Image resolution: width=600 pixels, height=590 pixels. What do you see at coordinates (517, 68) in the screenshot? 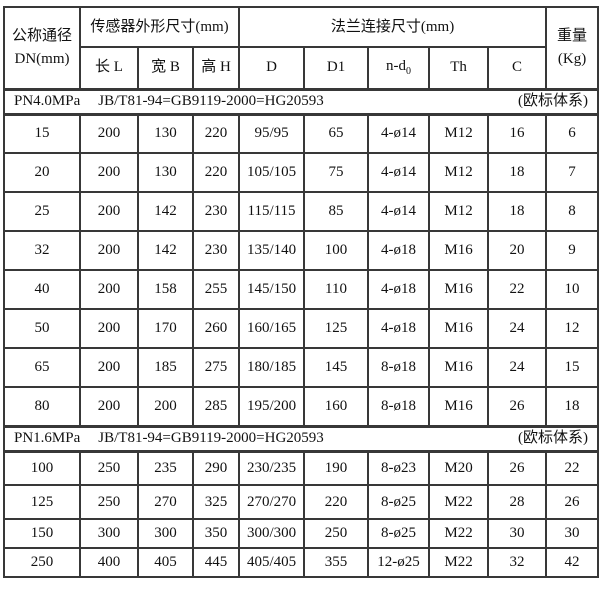
I see `col-header-c: C` at bounding box center [517, 68].